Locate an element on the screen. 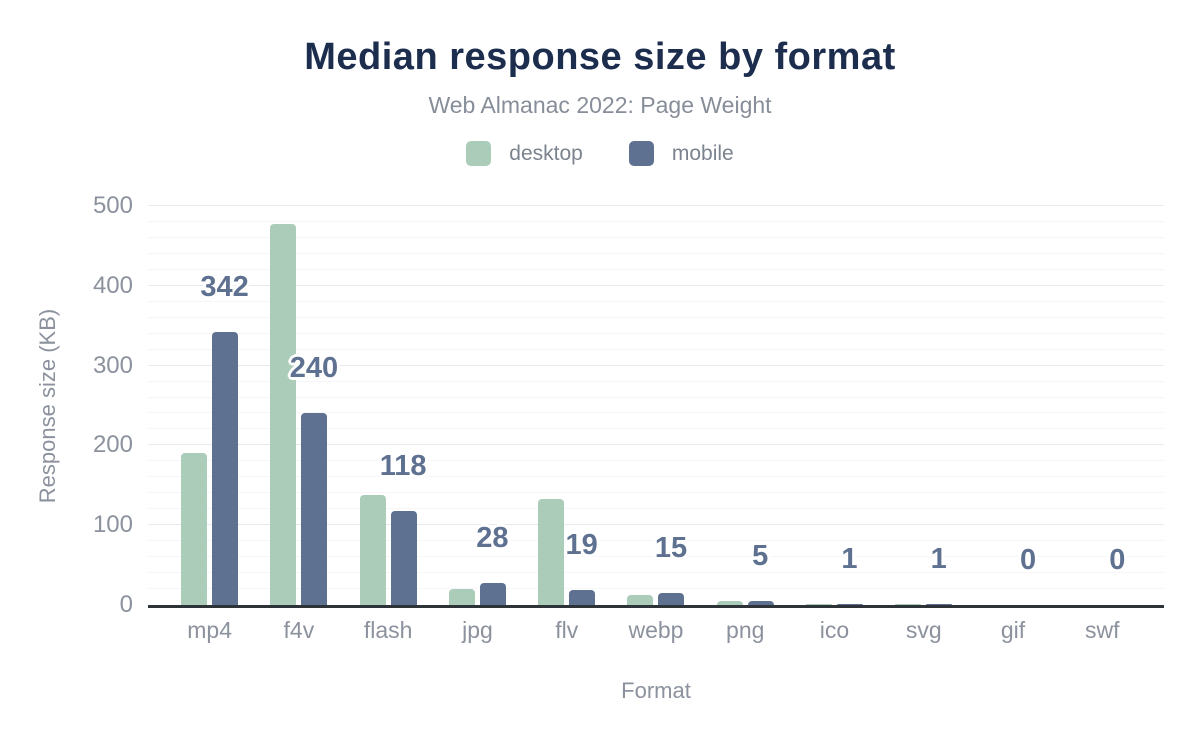 The image size is (1200, 742). bar-mobile-jpg is located at coordinates (492, 593).